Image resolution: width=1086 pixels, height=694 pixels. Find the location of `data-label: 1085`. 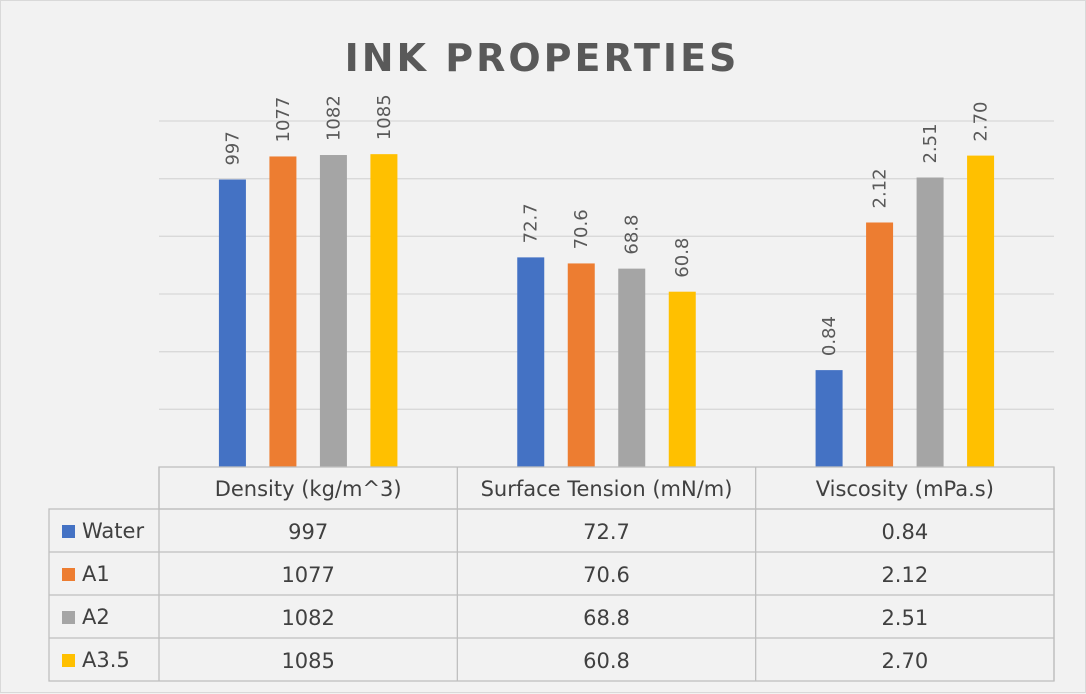

data-label: 1085 is located at coordinates (384, 117).